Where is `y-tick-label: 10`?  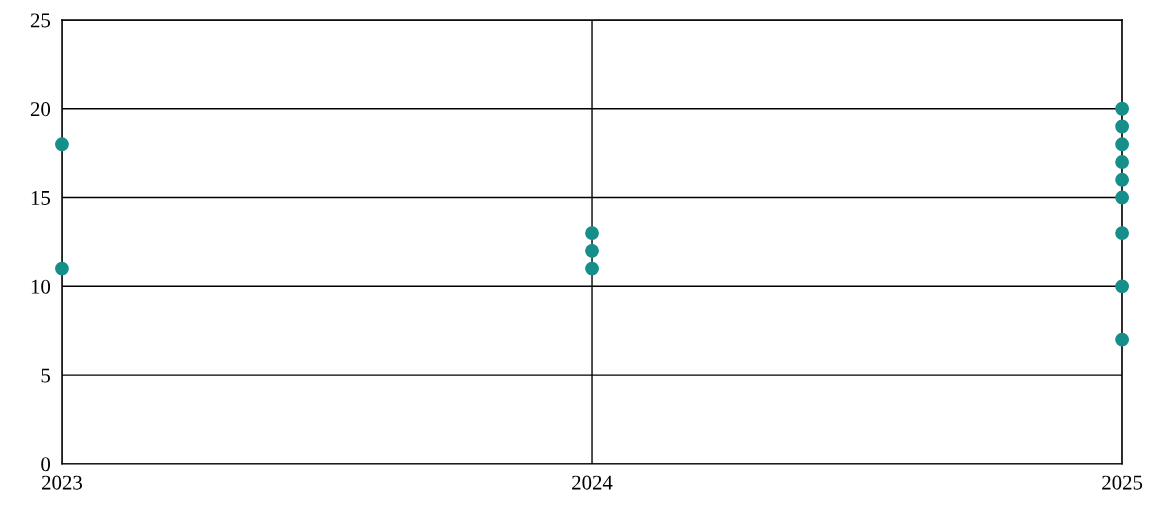
y-tick-label: 10 is located at coordinates (41, 286).